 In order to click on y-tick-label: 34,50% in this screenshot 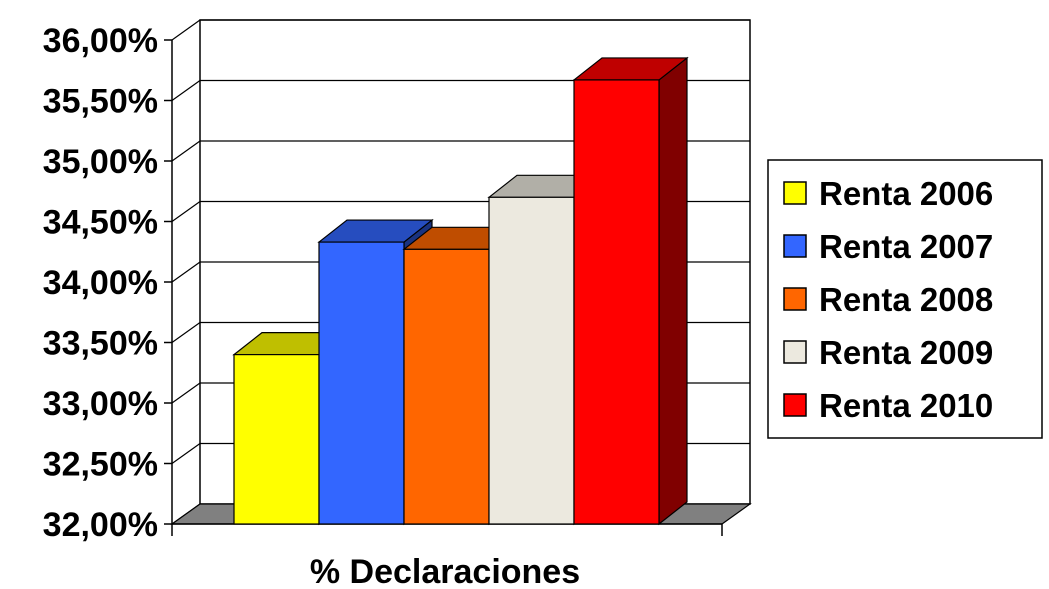, I will do `click(100, 223)`.